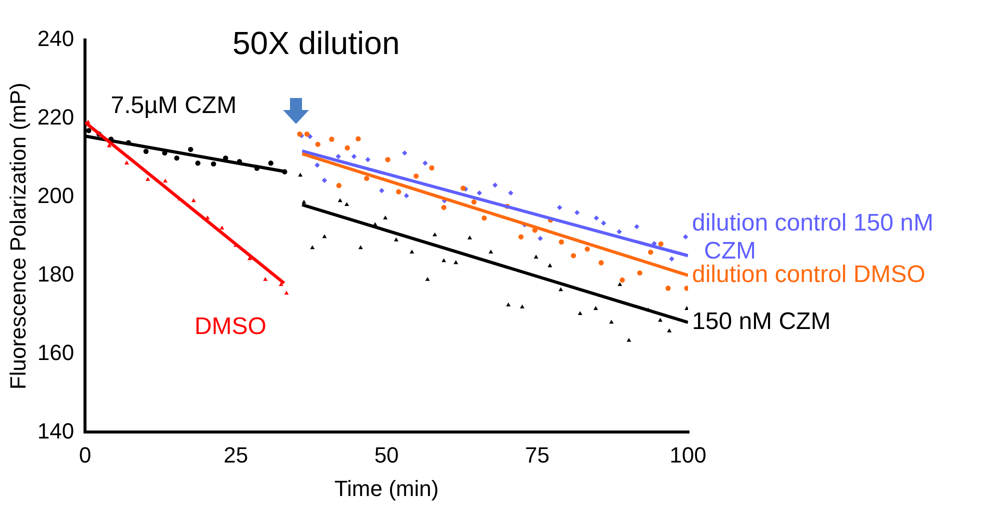  What do you see at coordinates (85, 455) in the screenshot?
I see `x-tick-label: 0` at bounding box center [85, 455].